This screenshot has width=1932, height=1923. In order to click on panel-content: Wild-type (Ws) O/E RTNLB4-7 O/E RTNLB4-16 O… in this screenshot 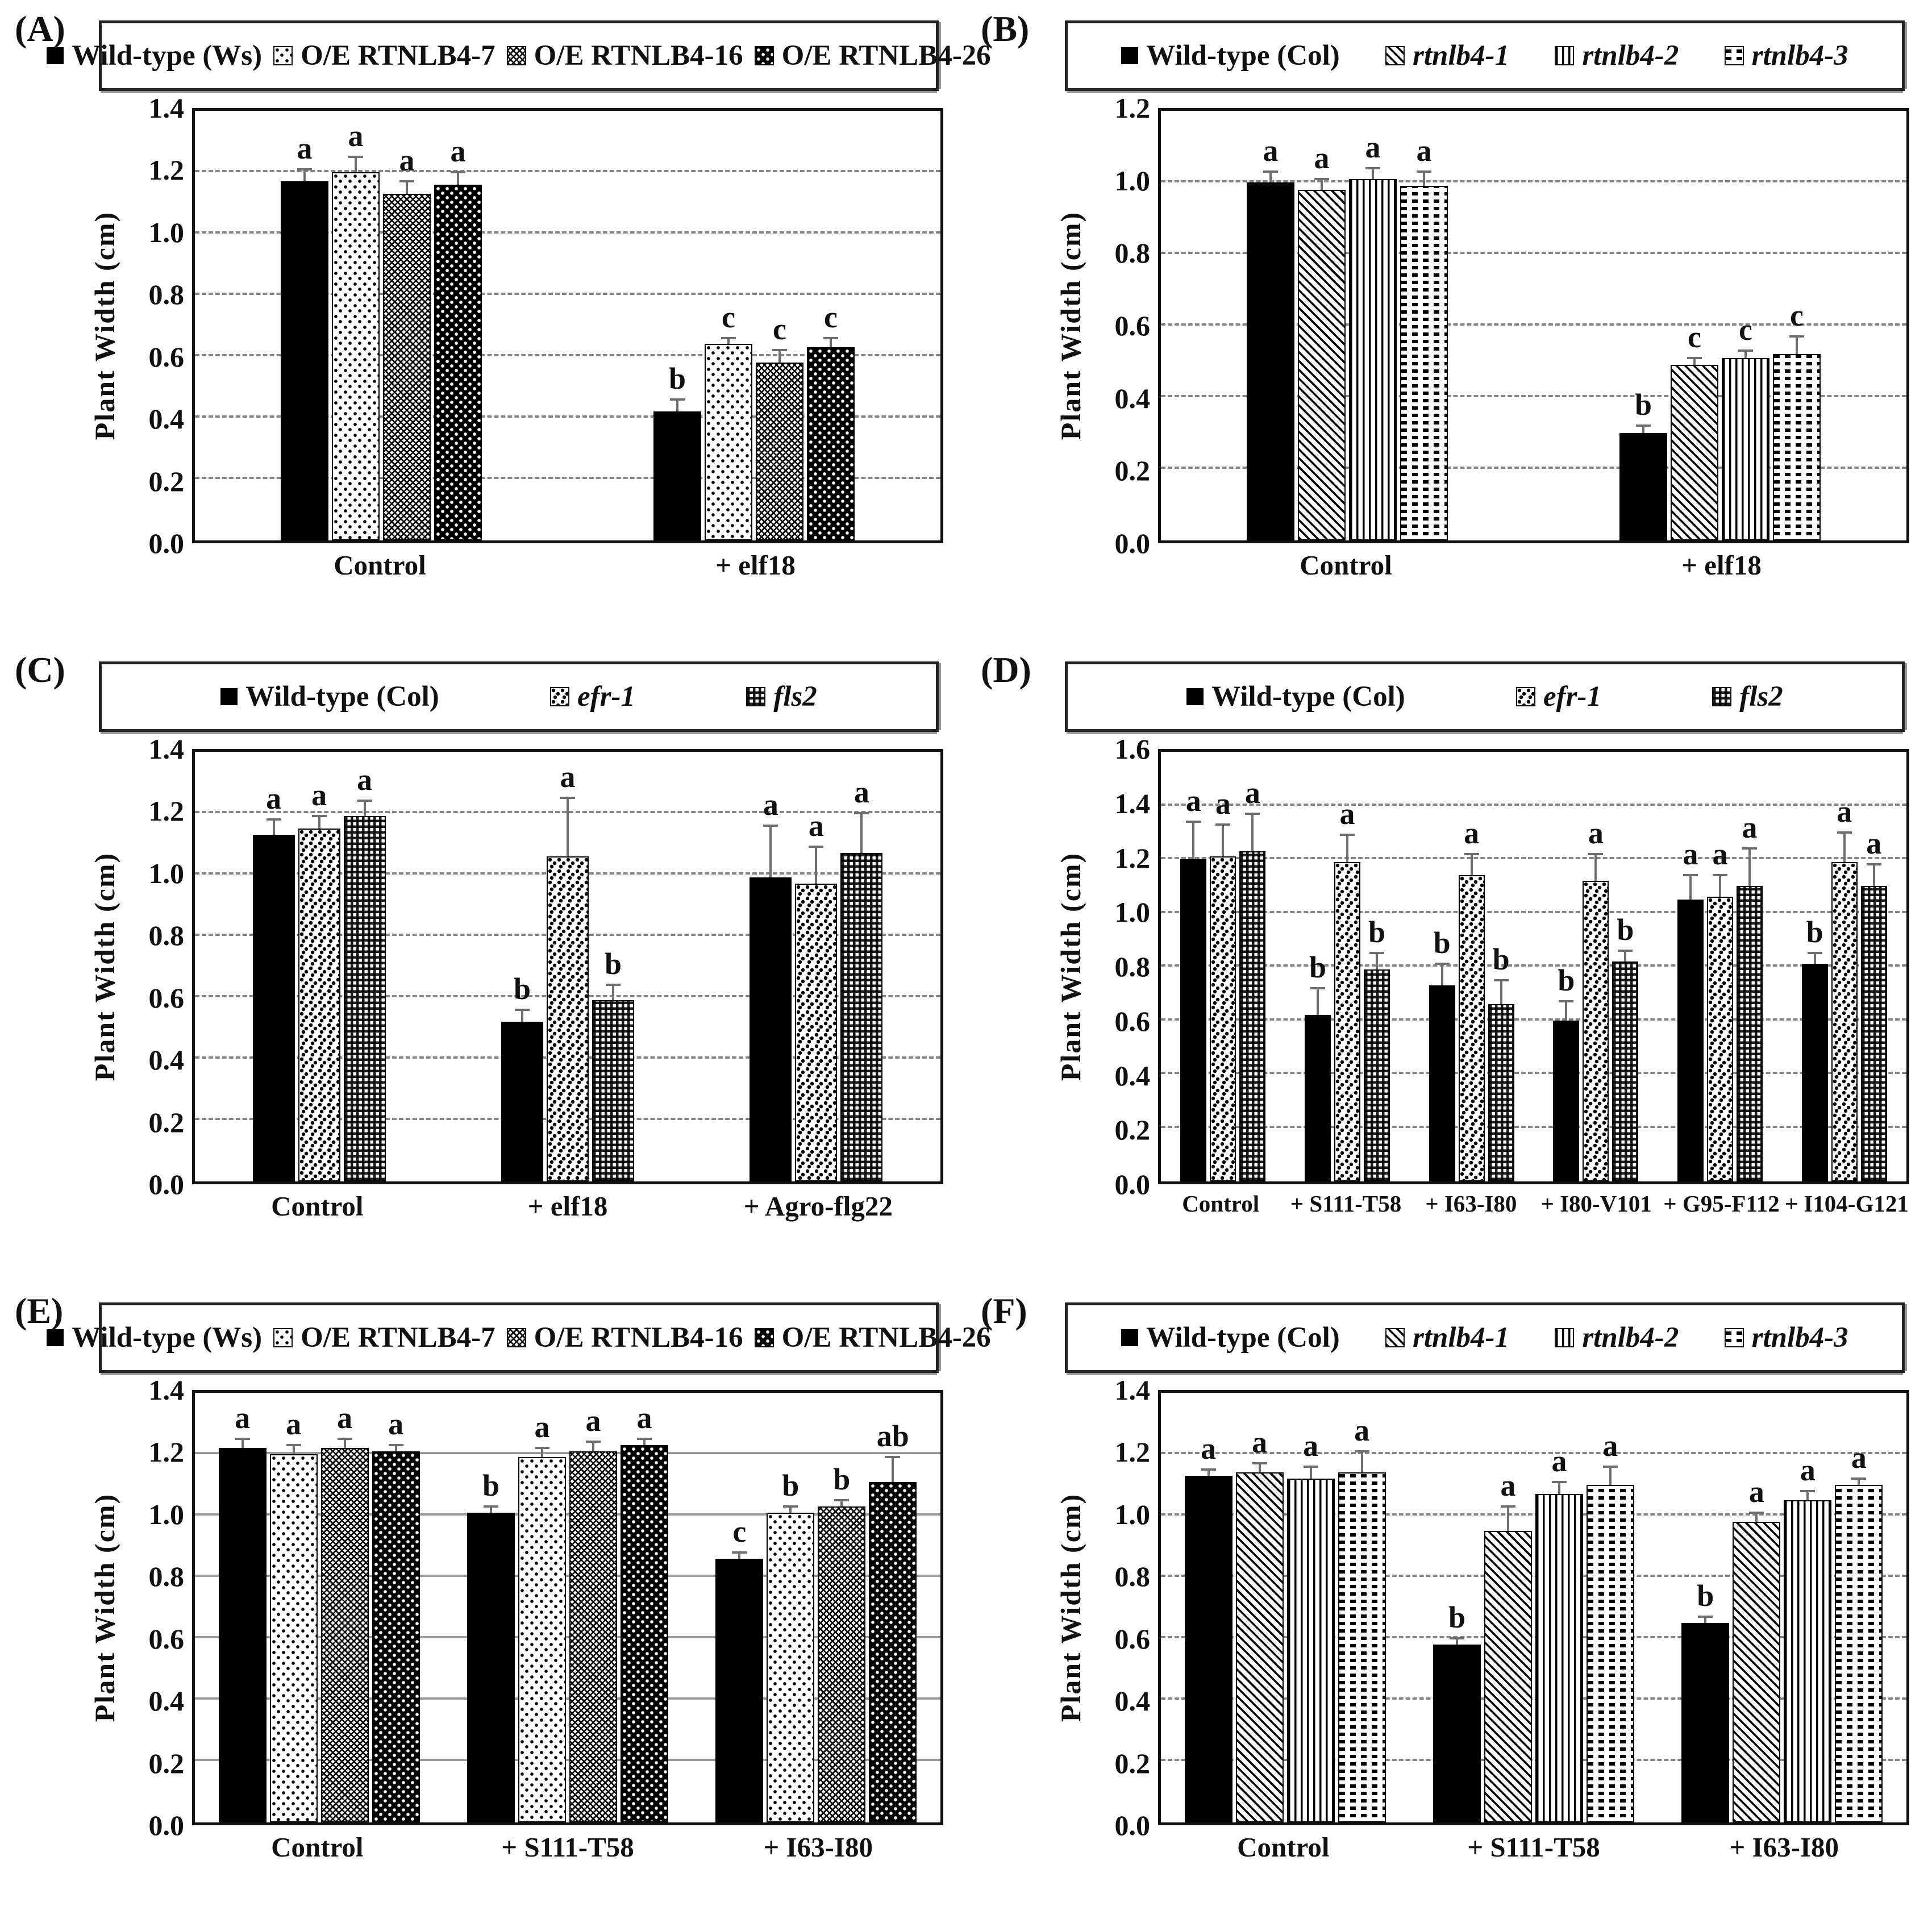, I will do `click(519, 1583)`.